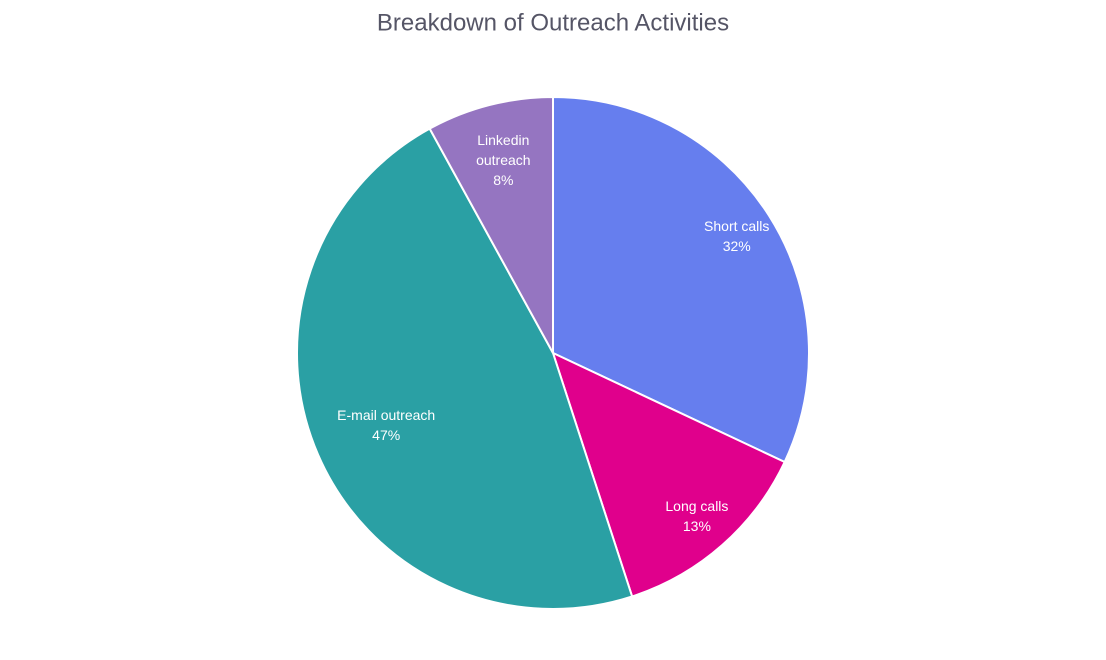 This screenshot has width=1106, height=660. Describe the element at coordinates (503, 149) in the screenshot. I see `slice-label-name: Linkedin outreach` at that location.